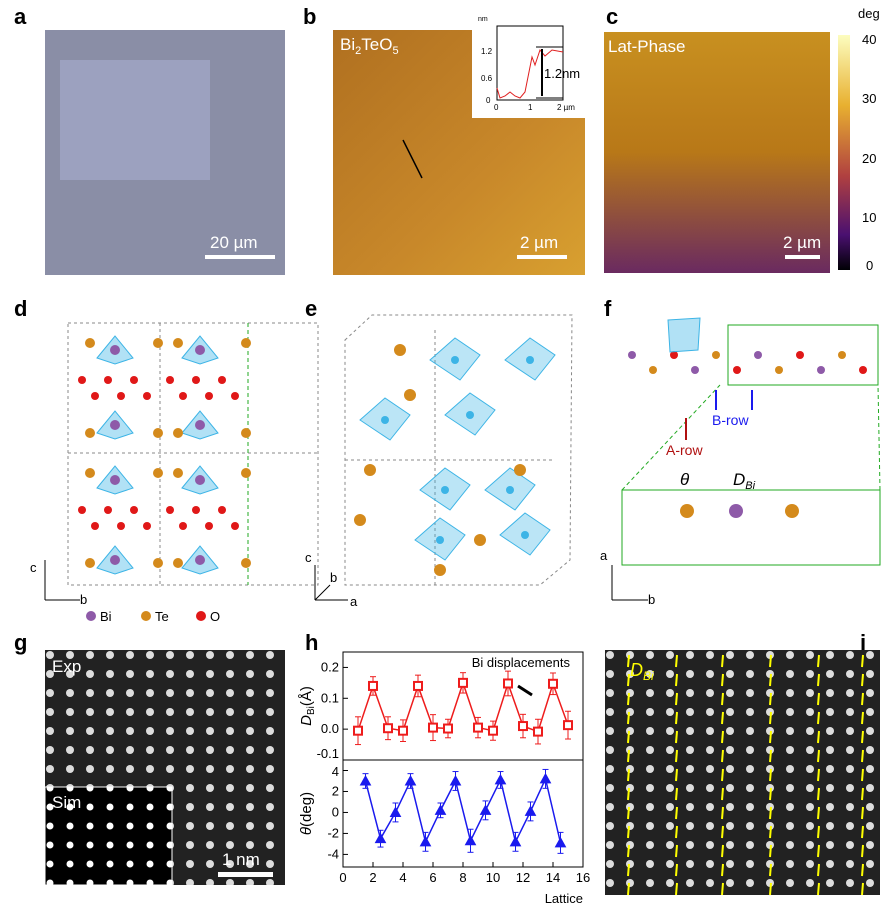 The image size is (894, 909). What do you see at coordinates (307, 706) in the screenshot?
I see `y-axis-label: DBi(Å)` at bounding box center [307, 706].